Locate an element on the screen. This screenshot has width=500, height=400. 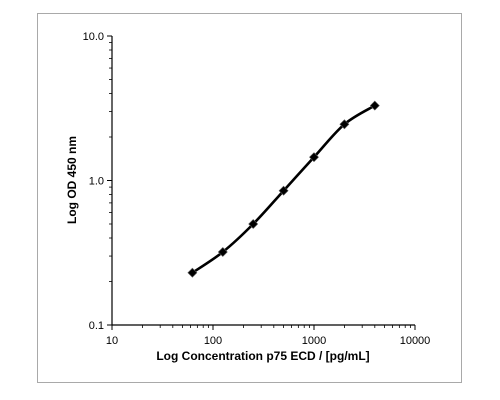
x-tick-label: 100 is located at coordinates (213, 341).